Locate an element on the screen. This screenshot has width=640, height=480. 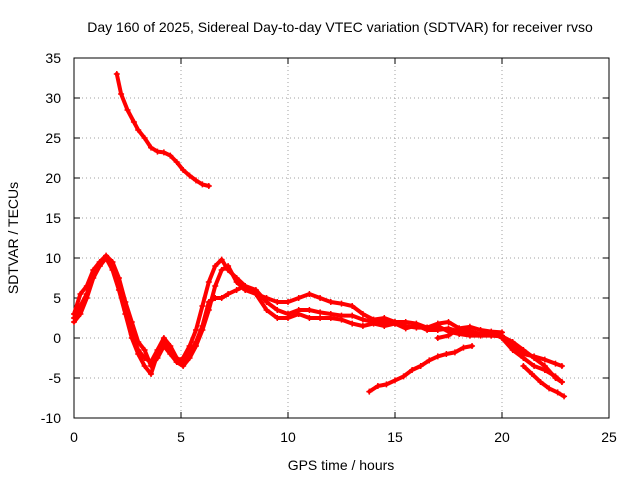
y-tick-label: -5 is located at coordinates (55, 378).